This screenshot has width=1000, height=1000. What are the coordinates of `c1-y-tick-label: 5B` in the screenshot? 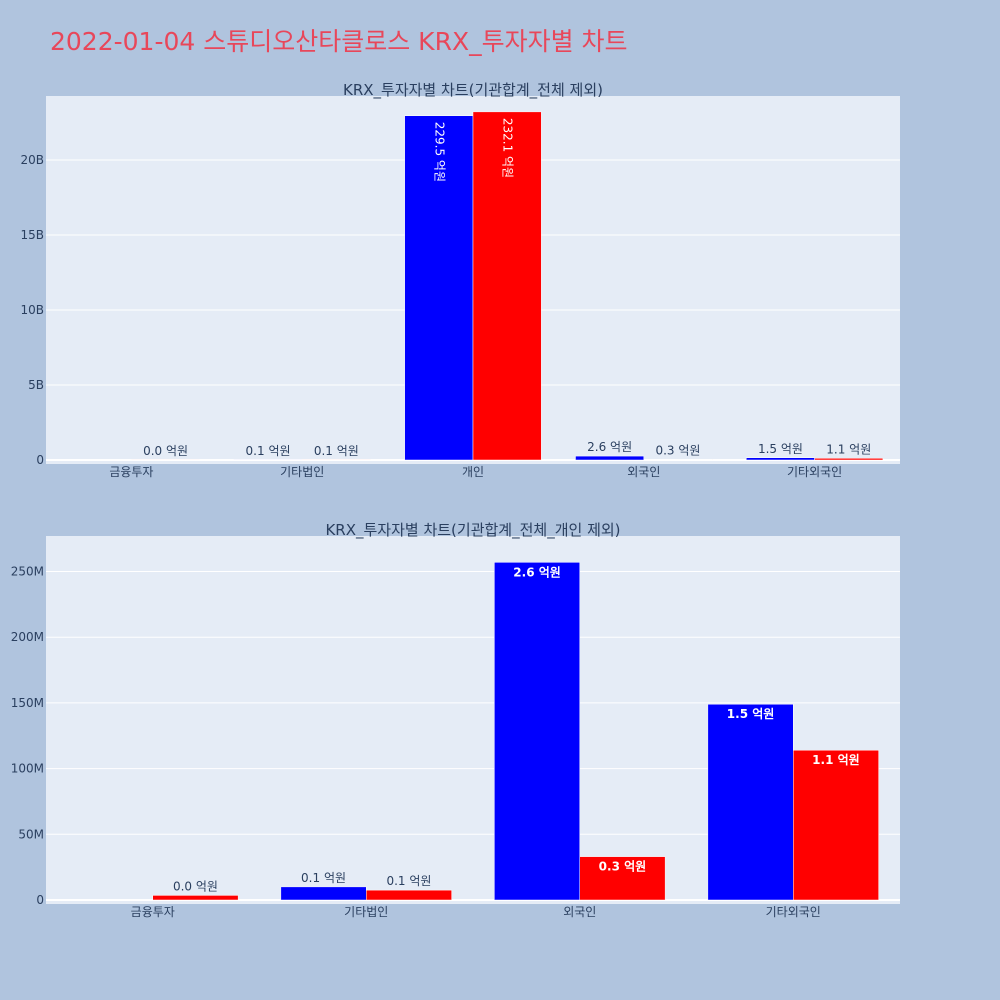 It's located at (36, 385).